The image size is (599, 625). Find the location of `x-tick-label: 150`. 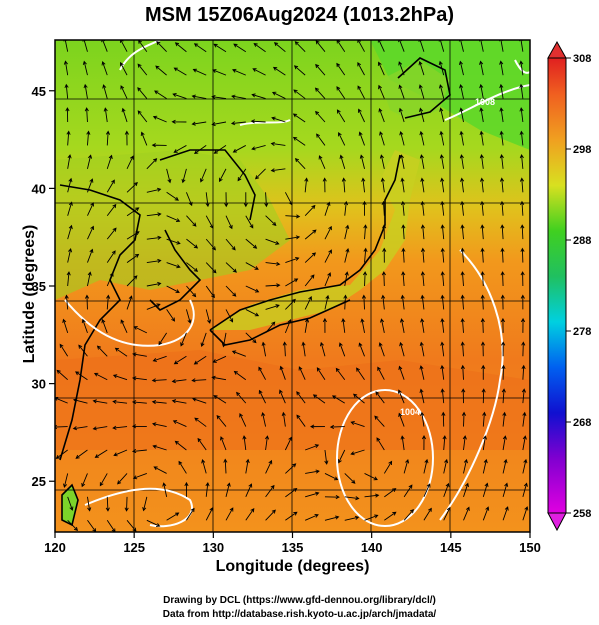

x-tick-label: 150 is located at coordinates (530, 547).